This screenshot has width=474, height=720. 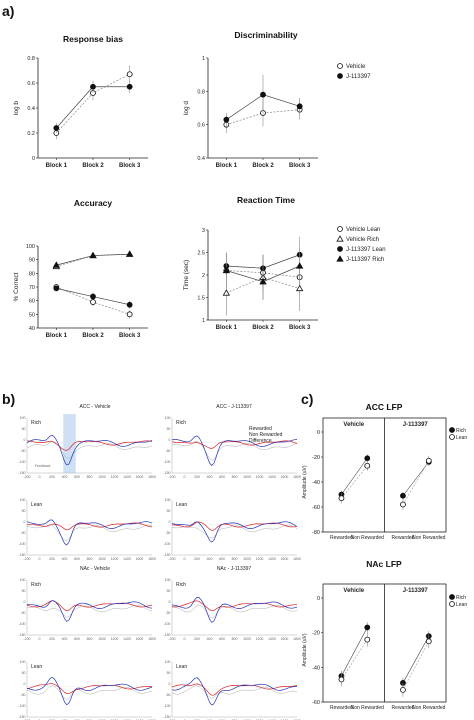 I want to click on legend-label: J-113397, so click(x=358, y=77).